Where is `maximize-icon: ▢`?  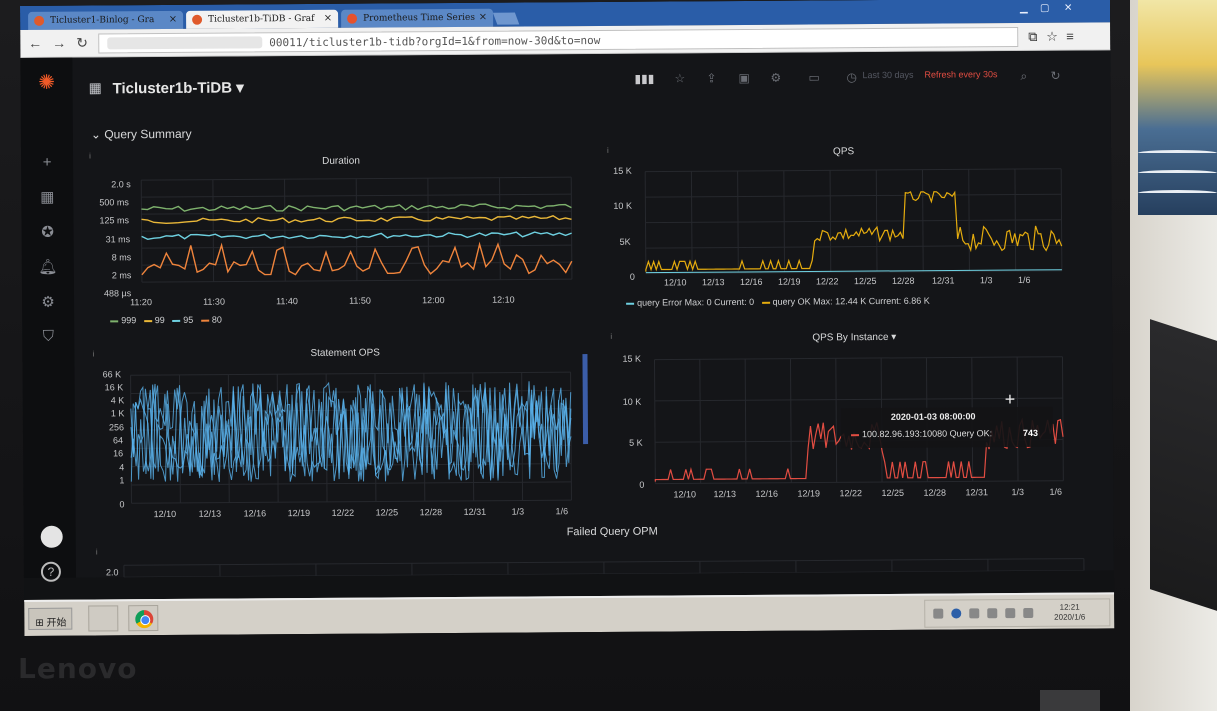 maximize-icon: ▢ is located at coordinates (1045, 8).